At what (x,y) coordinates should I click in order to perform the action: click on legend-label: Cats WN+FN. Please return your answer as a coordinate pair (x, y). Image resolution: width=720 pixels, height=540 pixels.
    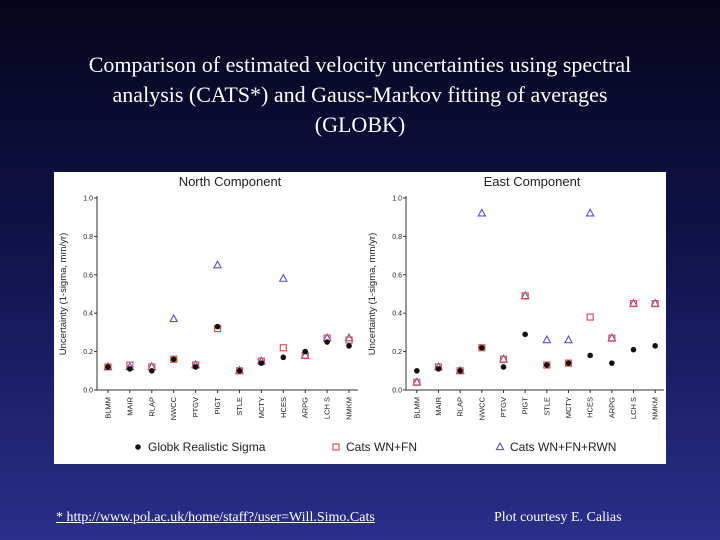
    Looking at the image, I should click on (381, 447).